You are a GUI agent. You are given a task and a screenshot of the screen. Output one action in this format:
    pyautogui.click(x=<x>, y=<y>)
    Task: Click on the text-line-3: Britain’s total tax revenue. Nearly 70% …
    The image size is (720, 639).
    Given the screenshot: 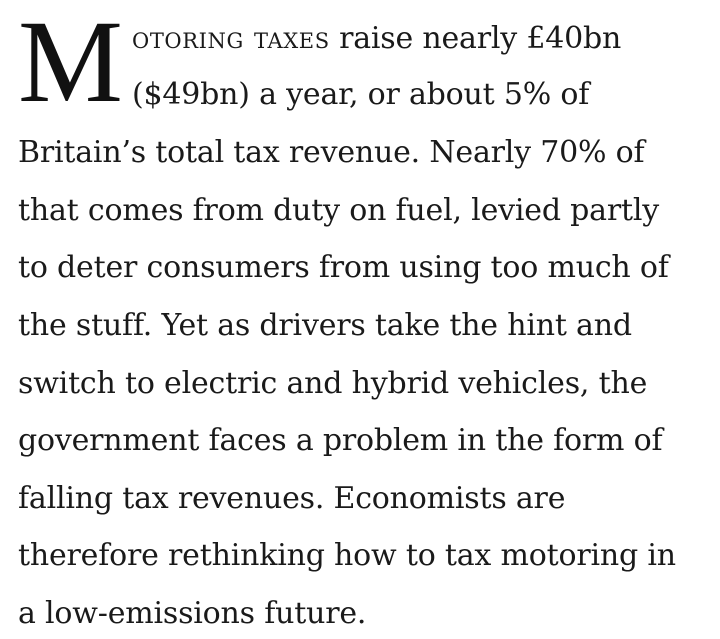 What is the action you would take?
    pyautogui.click(x=331, y=152)
    